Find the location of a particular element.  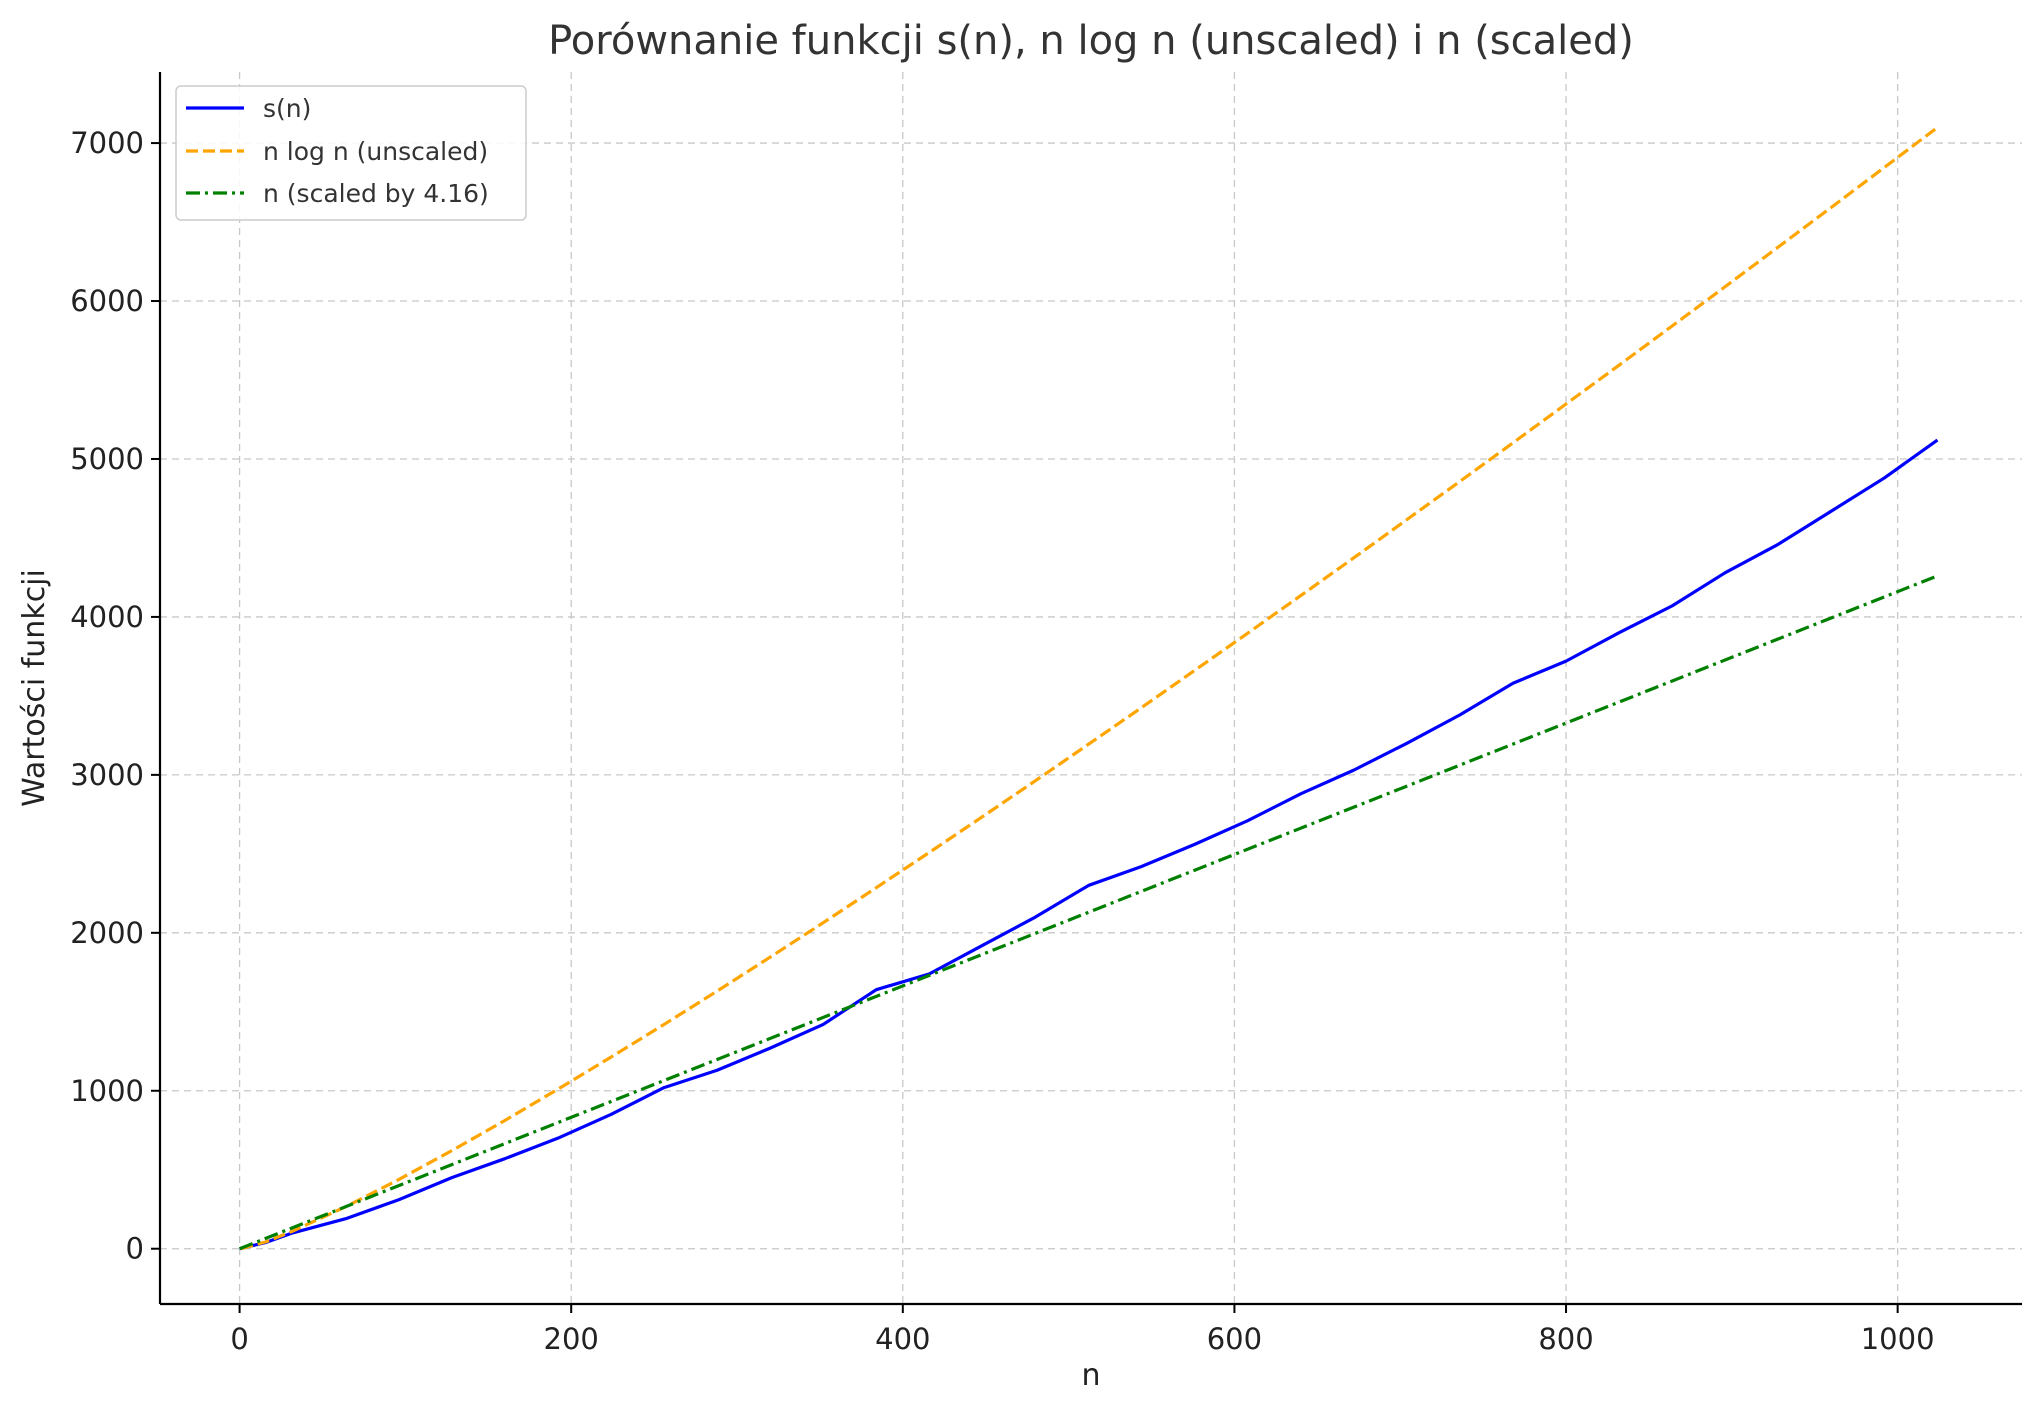

y-tick-label: 0 is located at coordinates (135, 1249).